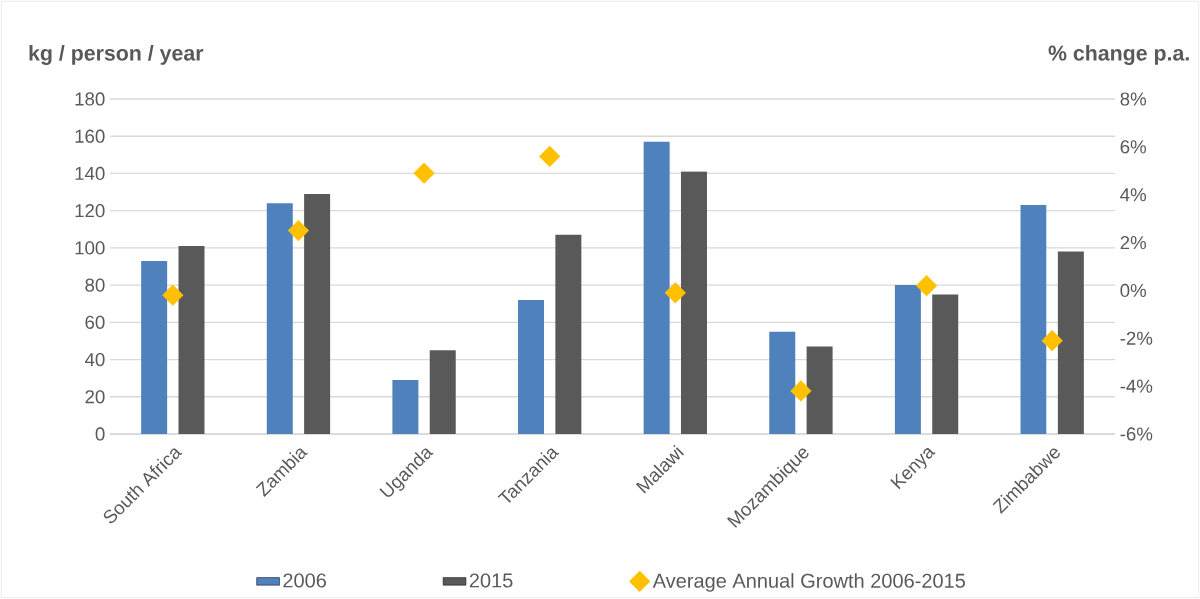 The height and width of the screenshot is (599, 1200). What do you see at coordinates (95, 285) in the screenshot?
I see `y-tick-label: 80` at bounding box center [95, 285].